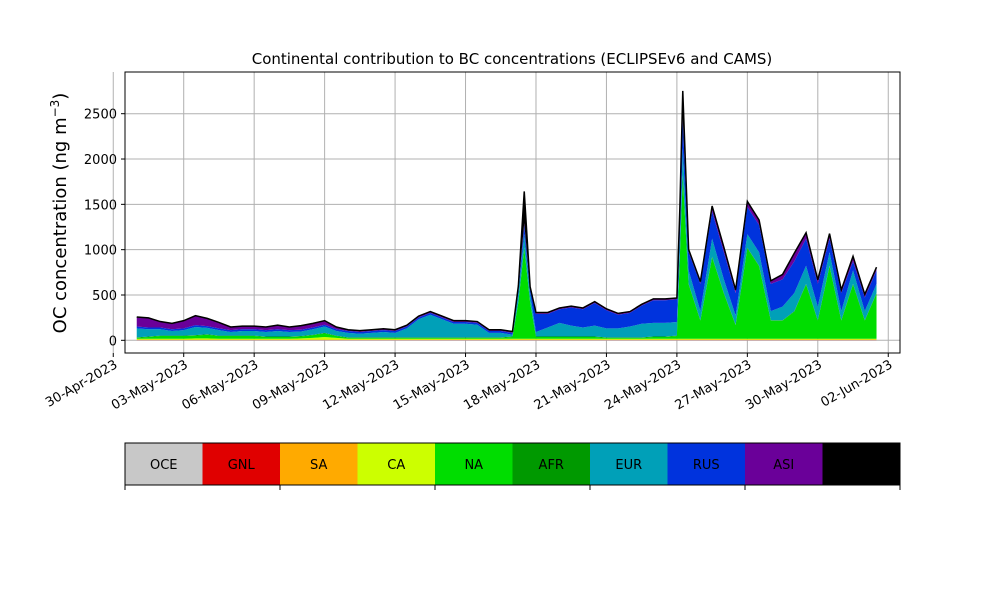  Describe the element at coordinates (100, 160) in the screenshot. I see `y-tick-label: 2000` at that location.